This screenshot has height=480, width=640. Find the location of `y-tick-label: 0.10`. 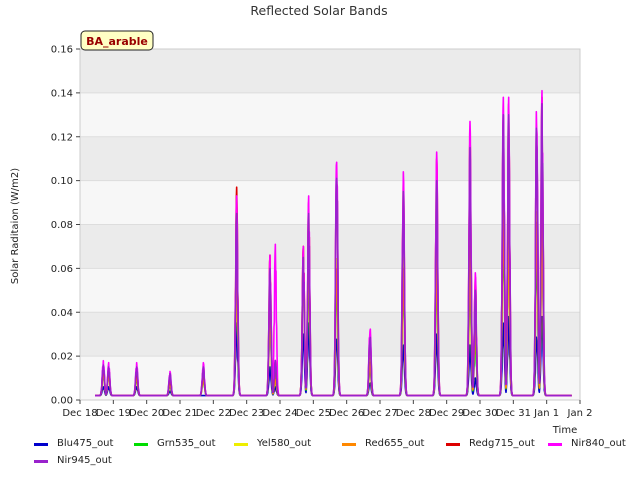

y-tick-label: 0.10 is located at coordinates (62, 181).